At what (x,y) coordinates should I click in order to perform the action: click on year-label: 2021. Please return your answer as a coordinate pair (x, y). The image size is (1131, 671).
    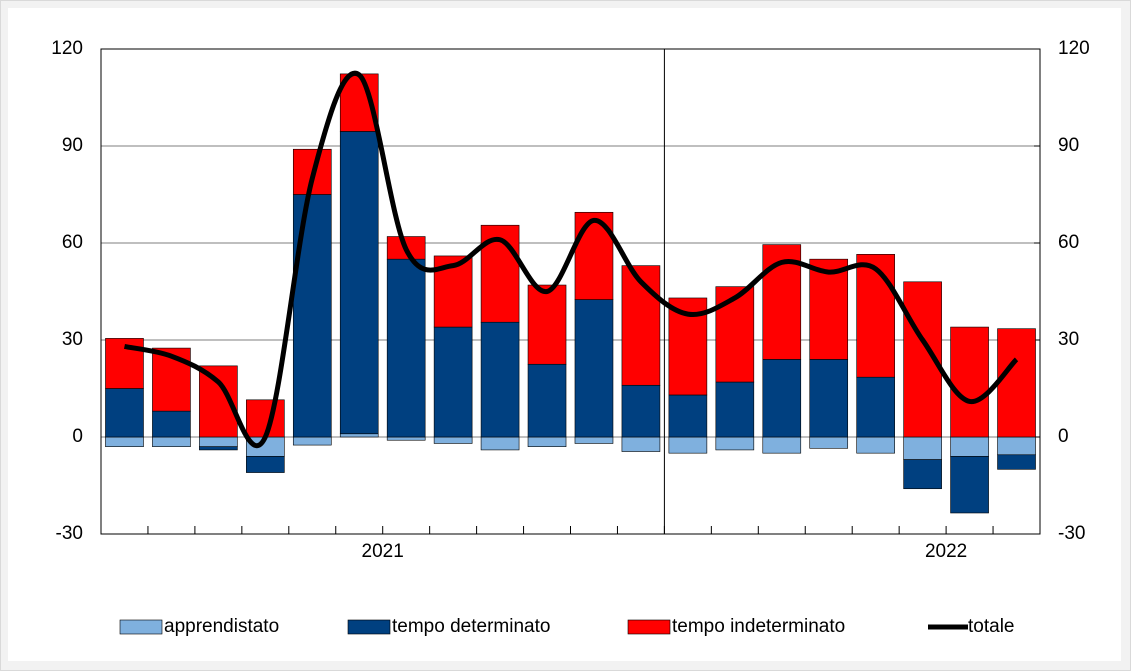
    Looking at the image, I should click on (383, 551).